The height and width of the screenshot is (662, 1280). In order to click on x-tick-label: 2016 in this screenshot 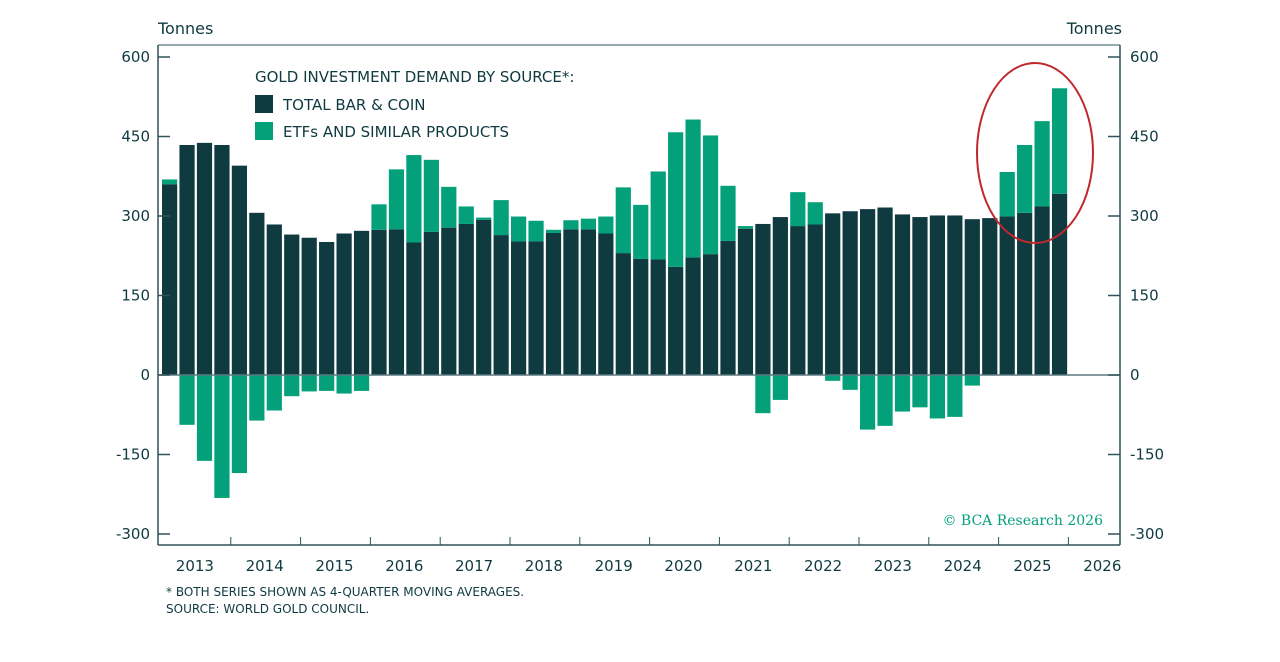, I will do `click(404, 566)`.